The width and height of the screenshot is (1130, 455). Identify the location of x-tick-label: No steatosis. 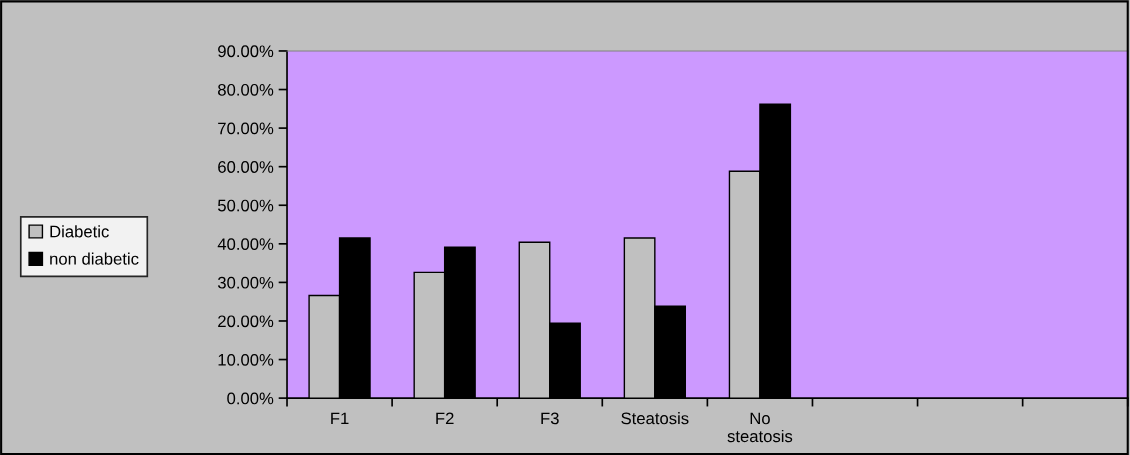
(760, 427).